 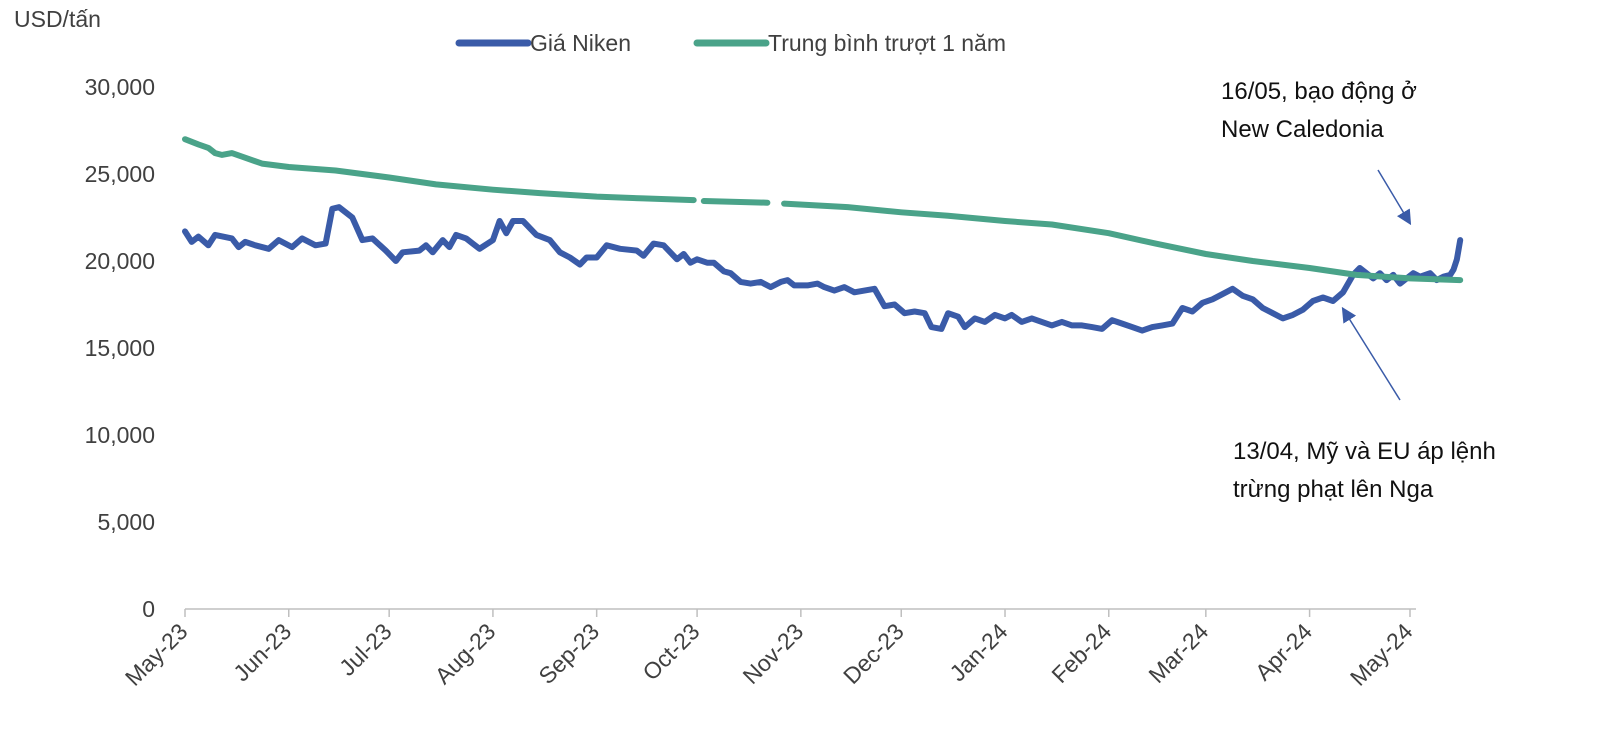 I want to click on legend: Giá Niken Trung bình trượt 1 năm, so click(x=730, y=43).